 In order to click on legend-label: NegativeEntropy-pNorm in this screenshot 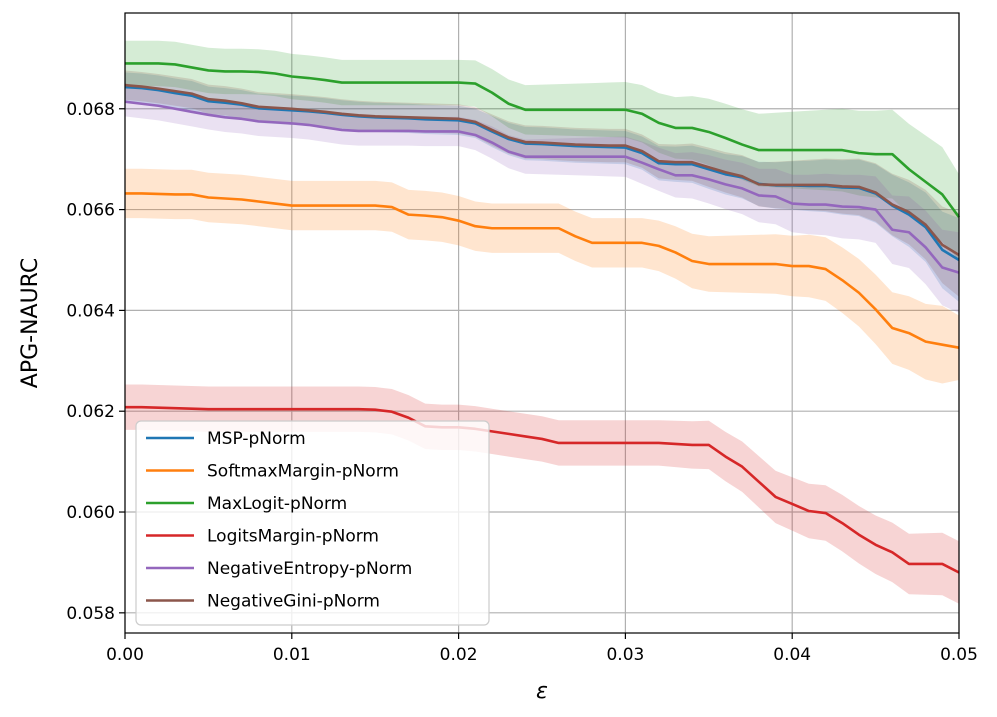, I will do `click(309, 569)`.